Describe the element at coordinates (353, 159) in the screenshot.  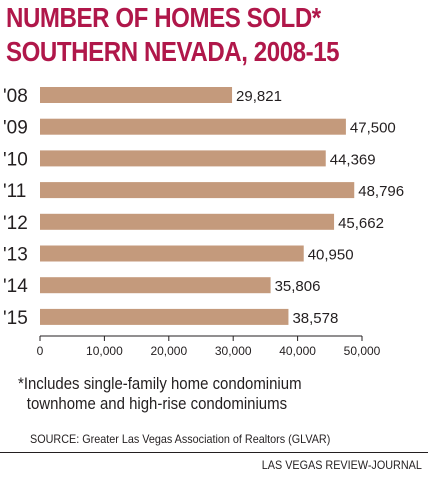
I see `value-label-2: 44,369` at that location.